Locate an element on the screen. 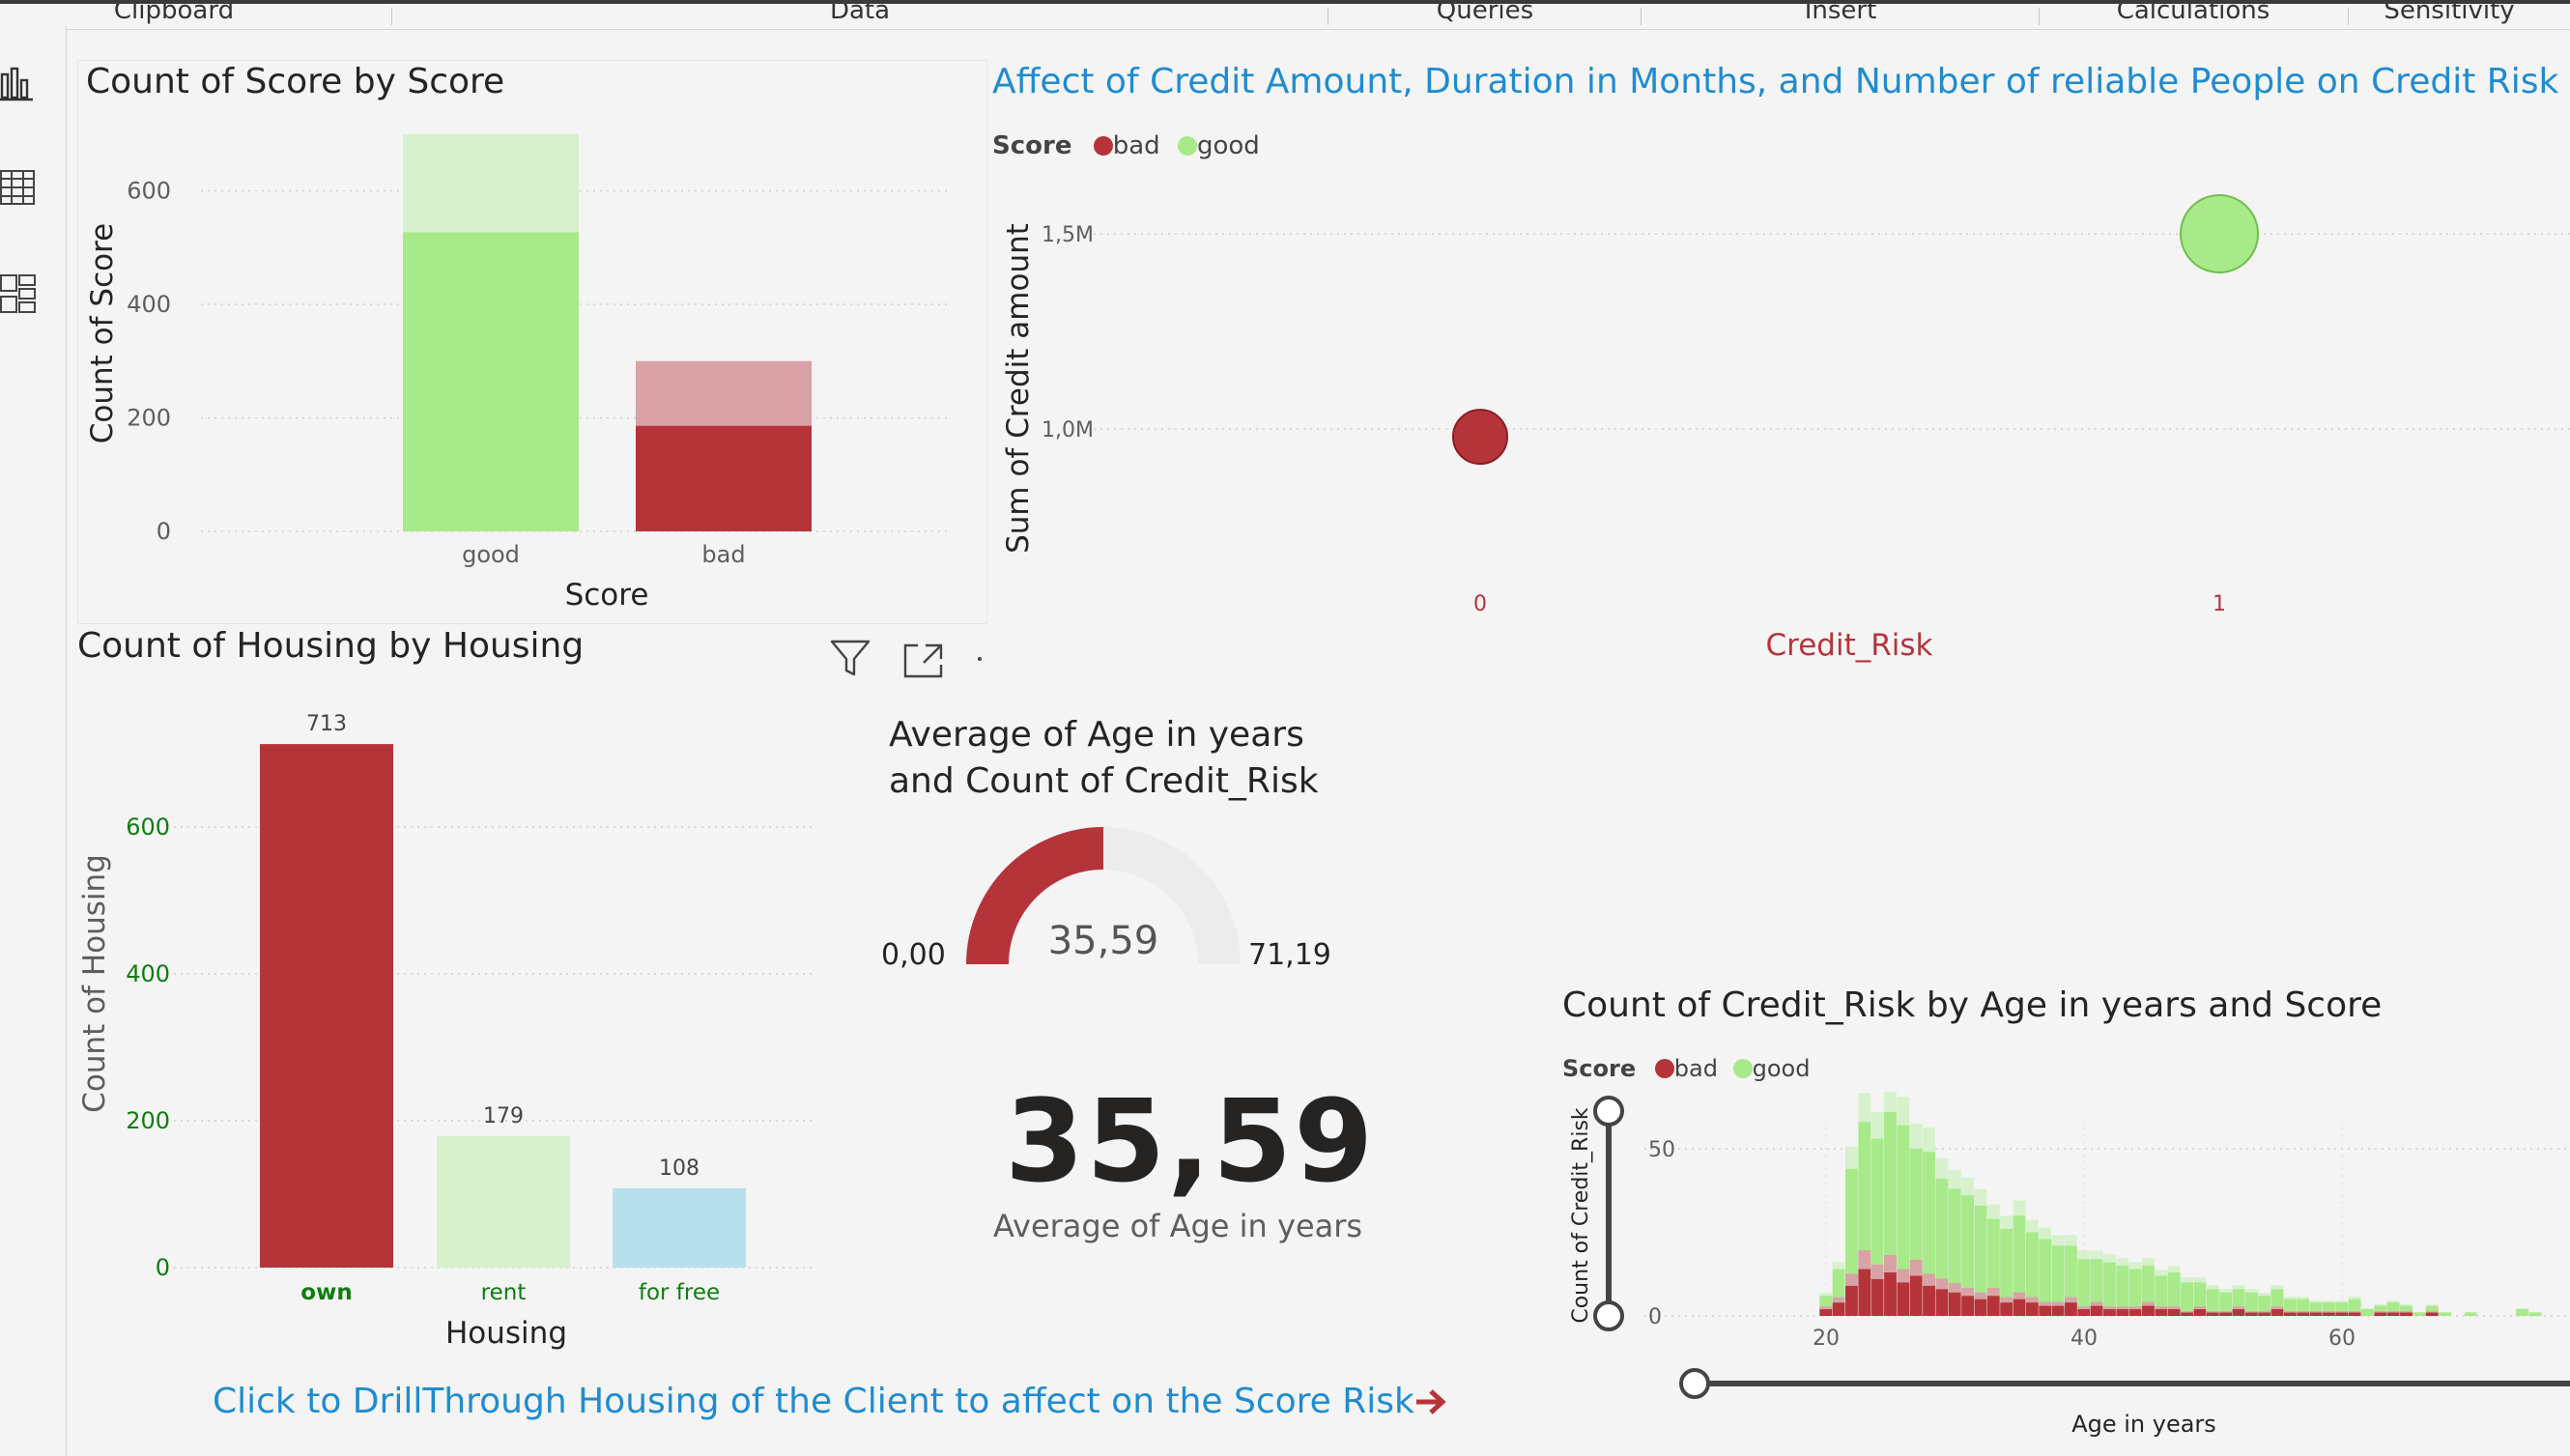 Image resolution: width=2570 pixels, height=1456 pixels. ribbon-tab-clipboard: Clipboard is located at coordinates (174, 13).